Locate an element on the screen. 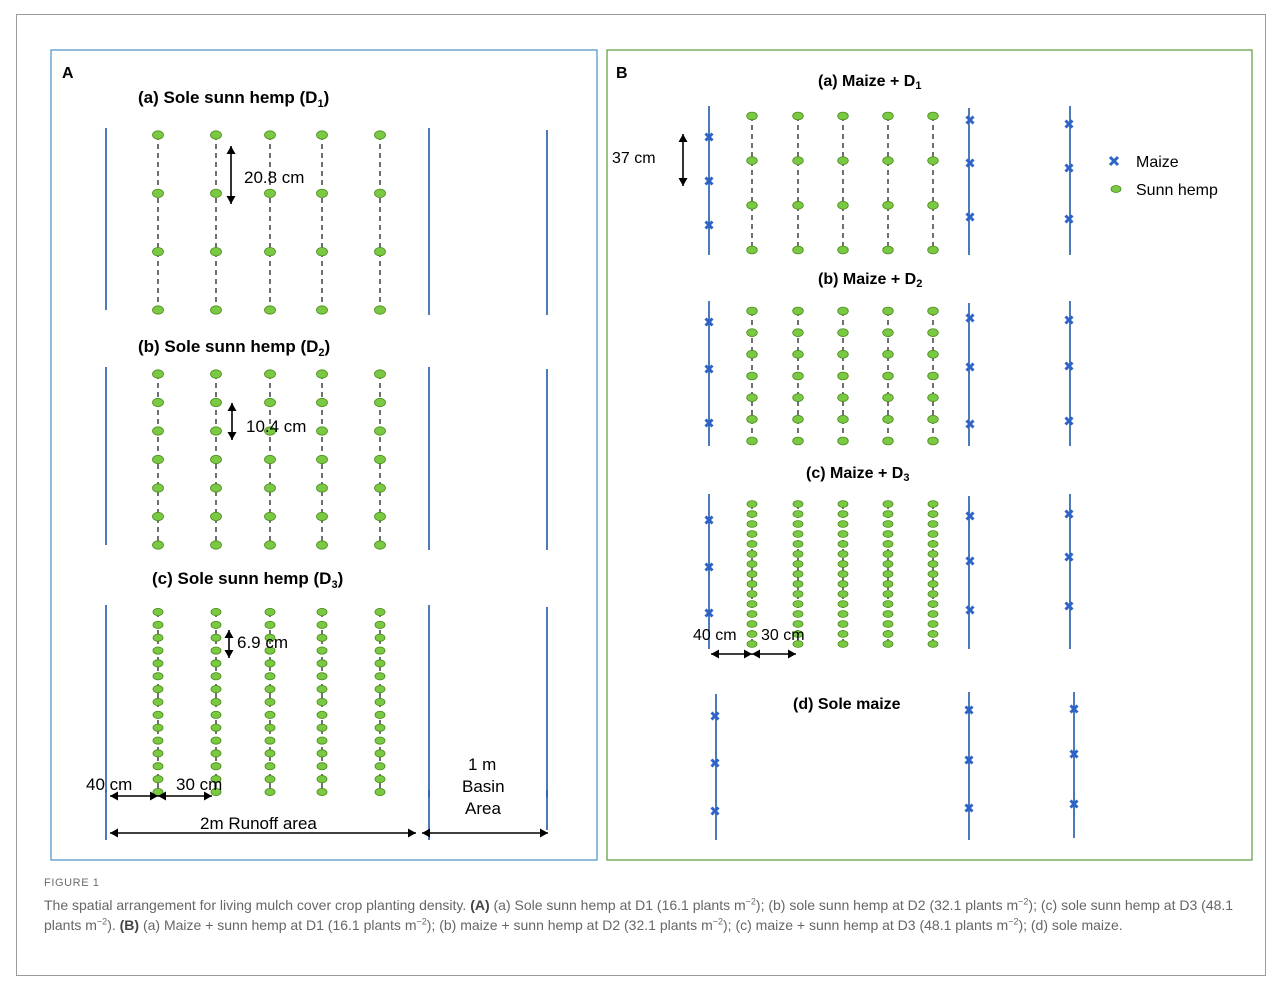 The width and height of the screenshot is (1281, 991). panel-b-title-d: (d) Sole maize is located at coordinates (847, 704).